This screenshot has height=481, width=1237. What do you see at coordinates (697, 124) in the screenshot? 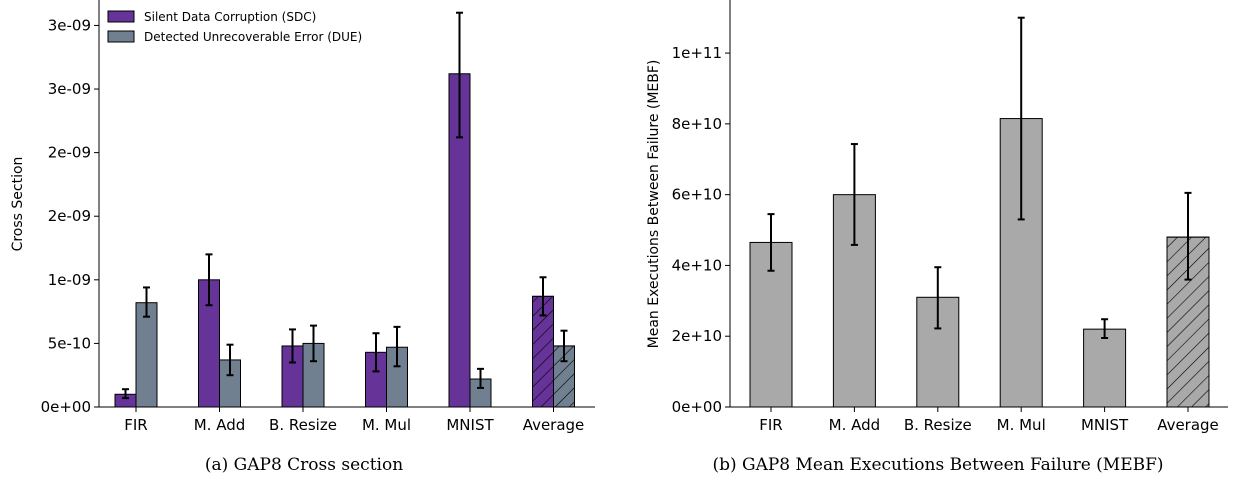
I see `y-tick-label: 8e+10` at bounding box center [697, 124].